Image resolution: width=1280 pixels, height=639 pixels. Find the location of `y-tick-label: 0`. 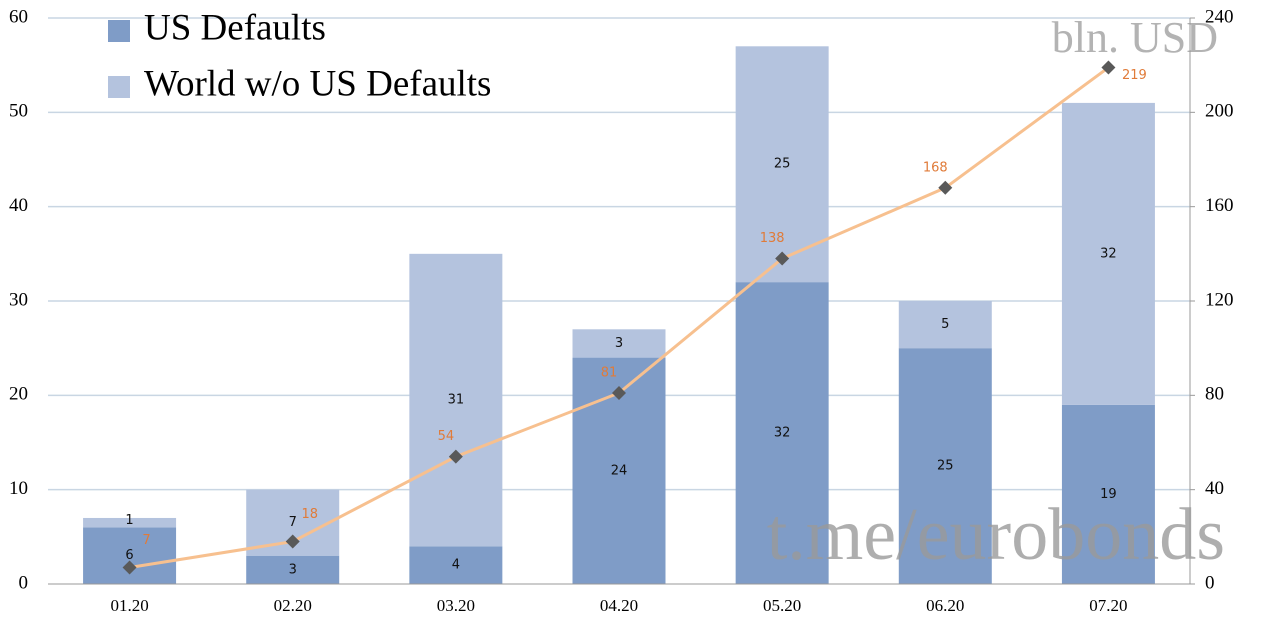

y-tick-label: 0 is located at coordinates (24, 582).